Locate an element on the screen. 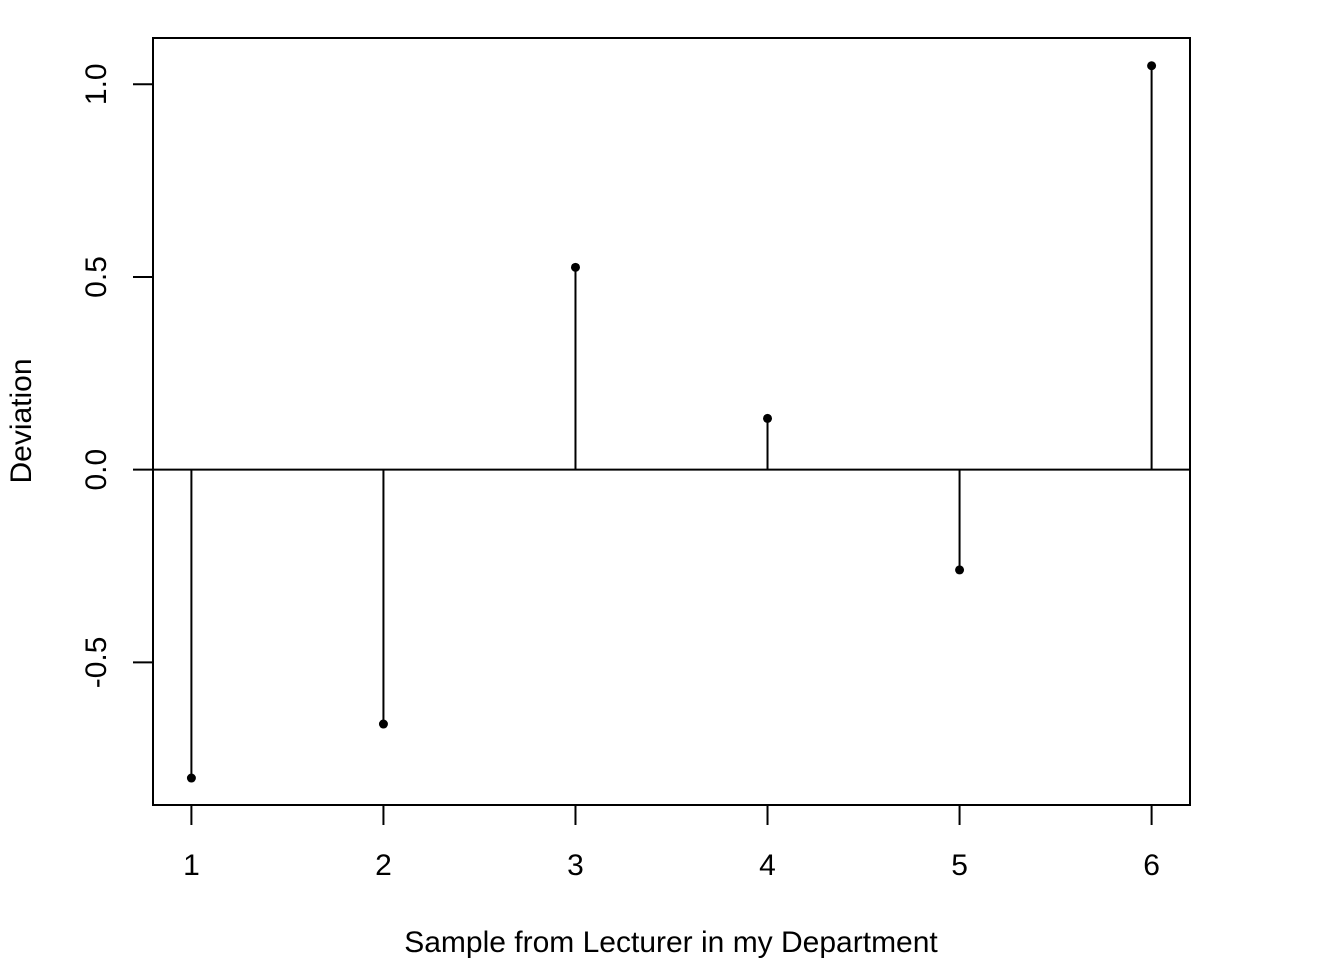 The height and width of the screenshot is (960, 1344). y-axis-title: Deviation is located at coordinates (21, 420).